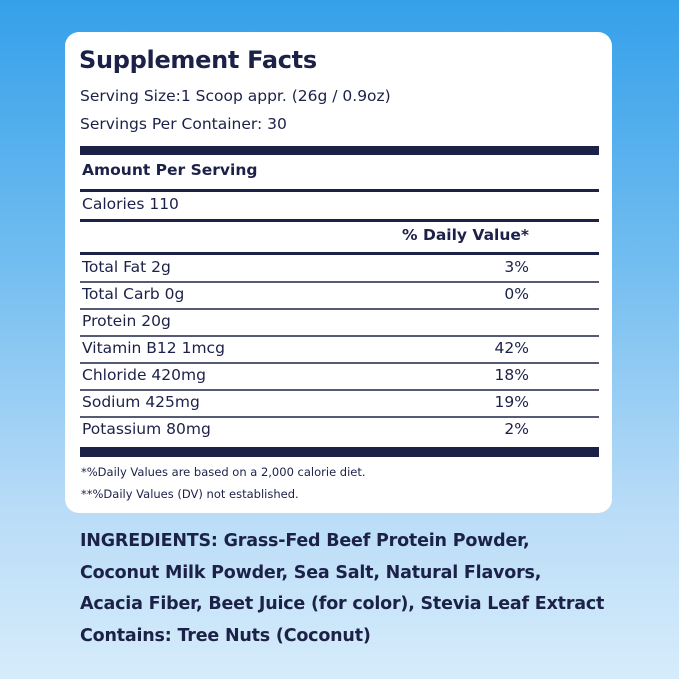 This screenshot has height=679, width=679. I want to click on footnote-2: **%Daily Values (DV) not established., so click(190, 494).